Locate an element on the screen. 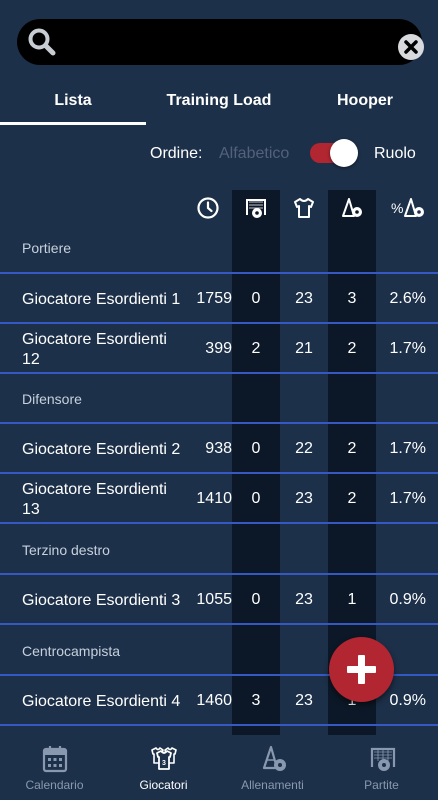 The height and width of the screenshot is (800, 438). minutes-value: 399 is located at coordinates (218, 348).